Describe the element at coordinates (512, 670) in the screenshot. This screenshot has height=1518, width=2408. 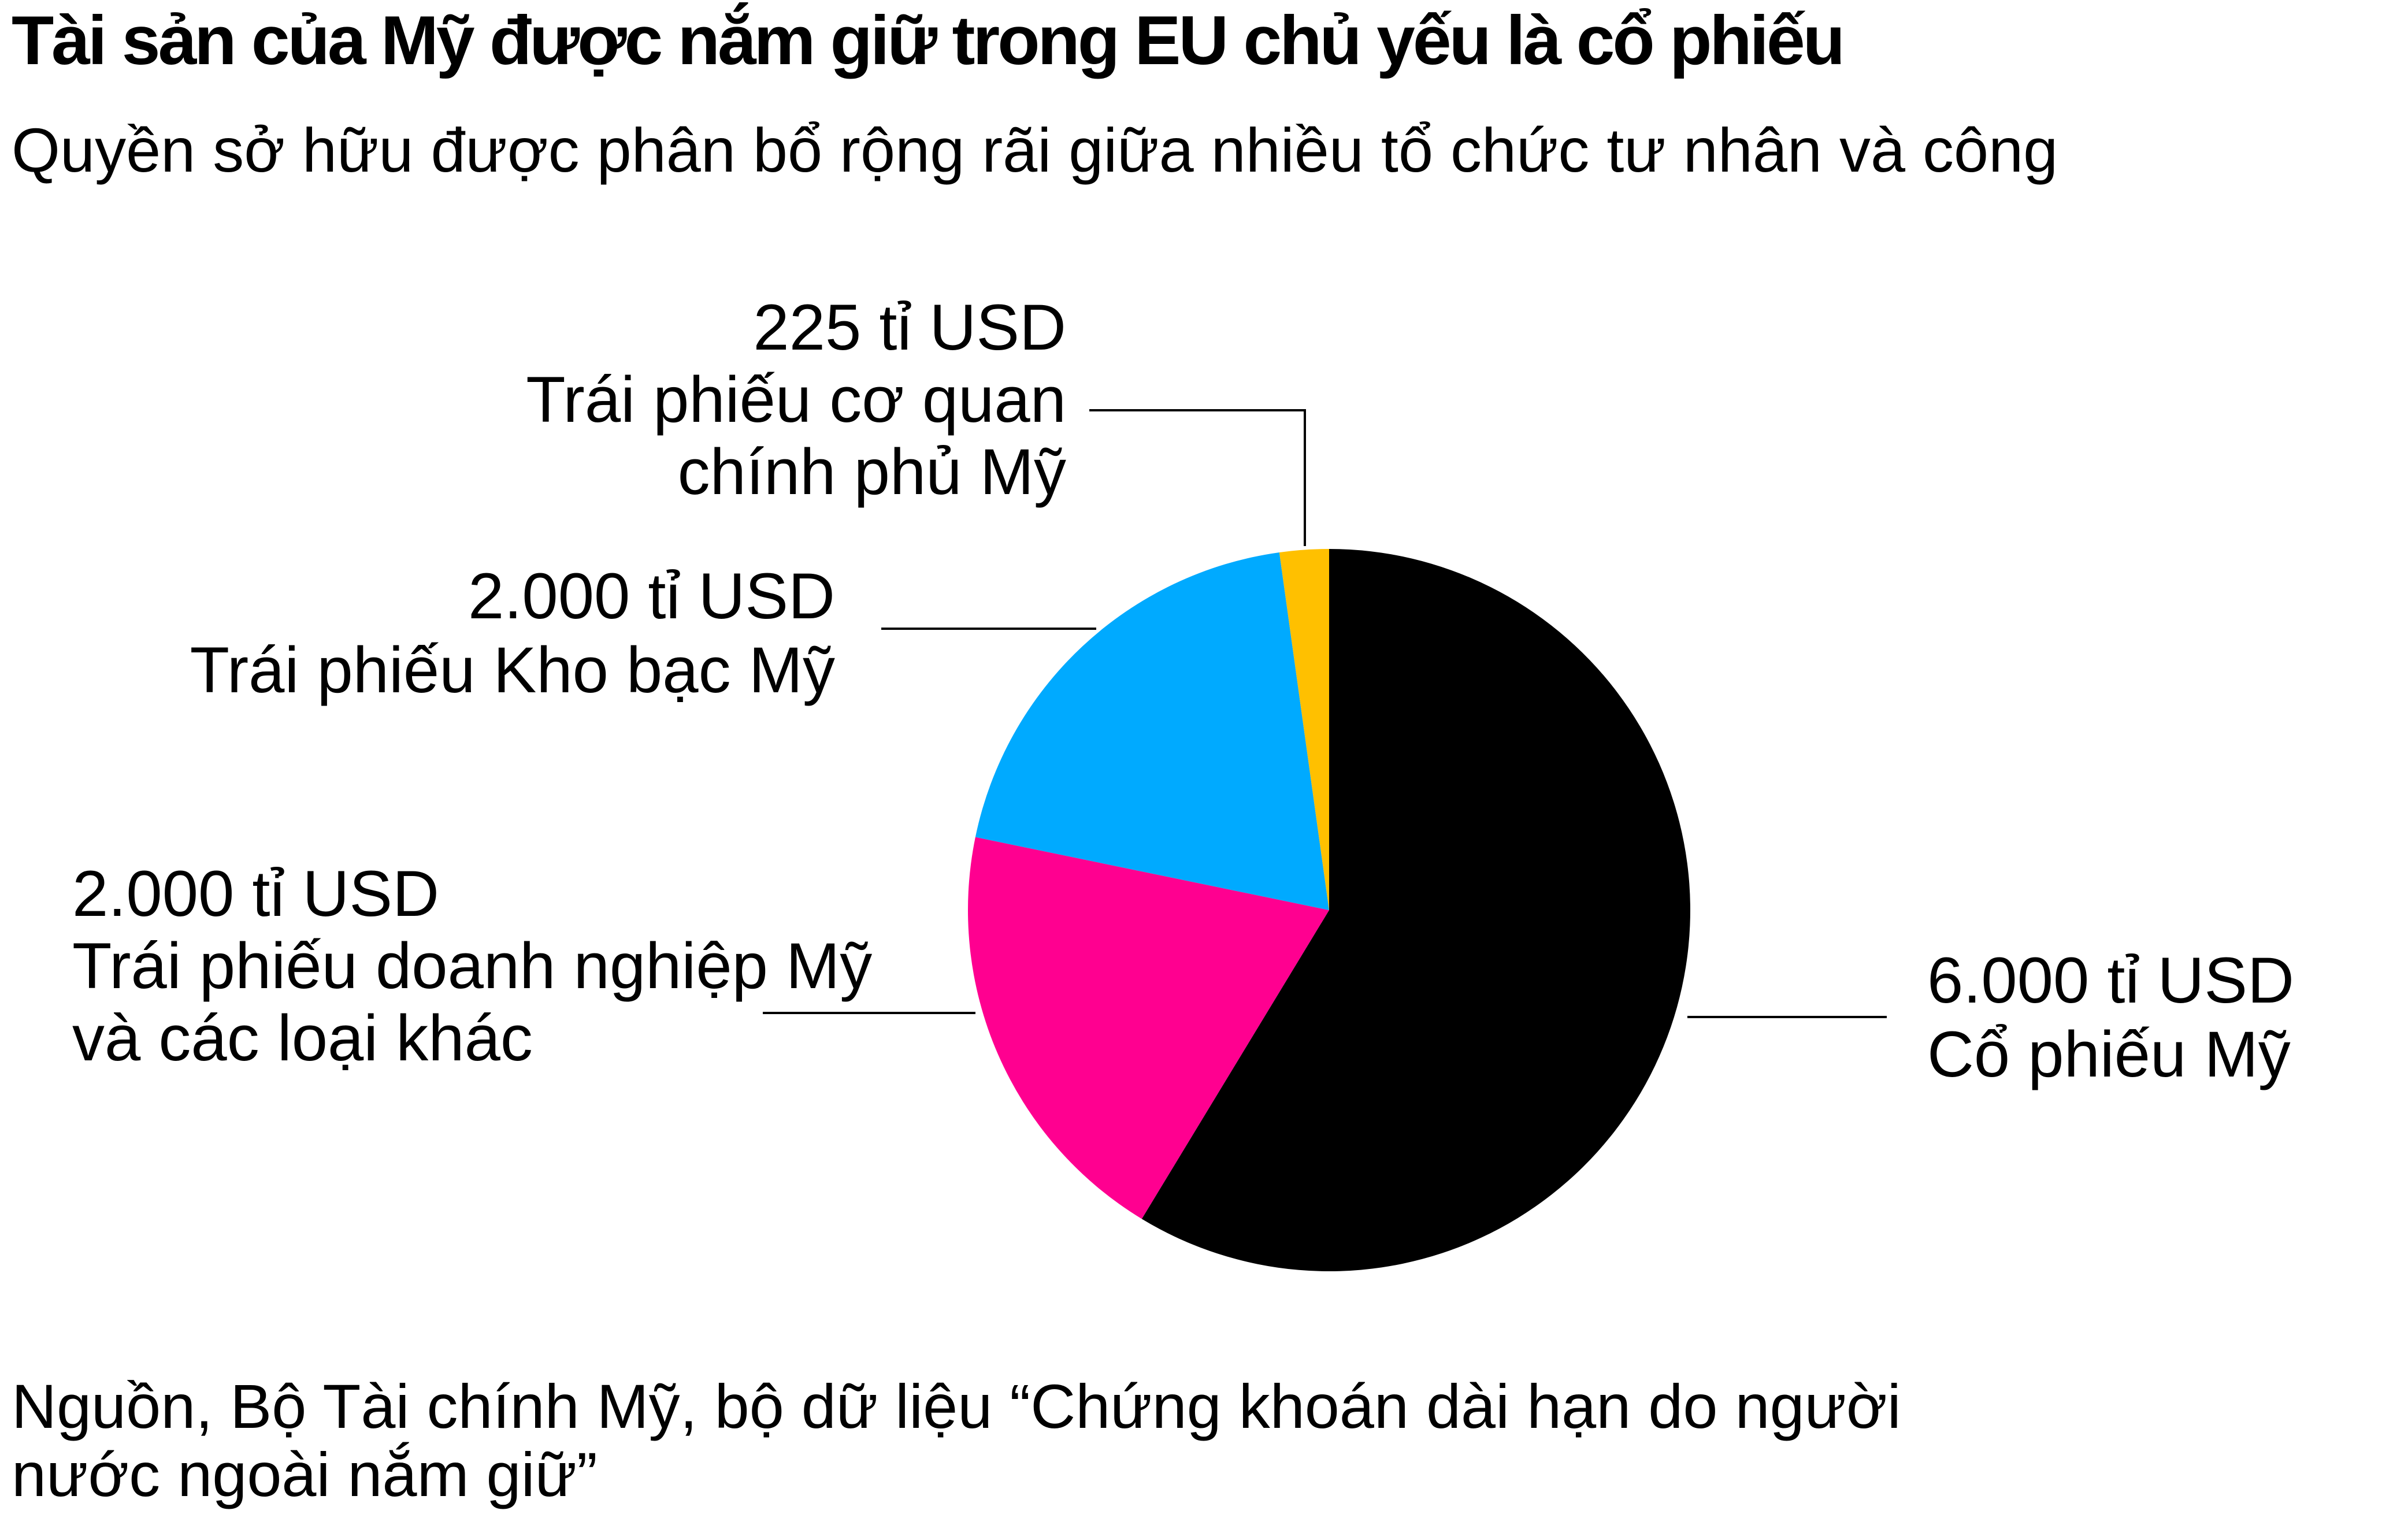
I see `slice-label-3-line-2: Trái phiếu Kho bạc Mỹ` at that location.